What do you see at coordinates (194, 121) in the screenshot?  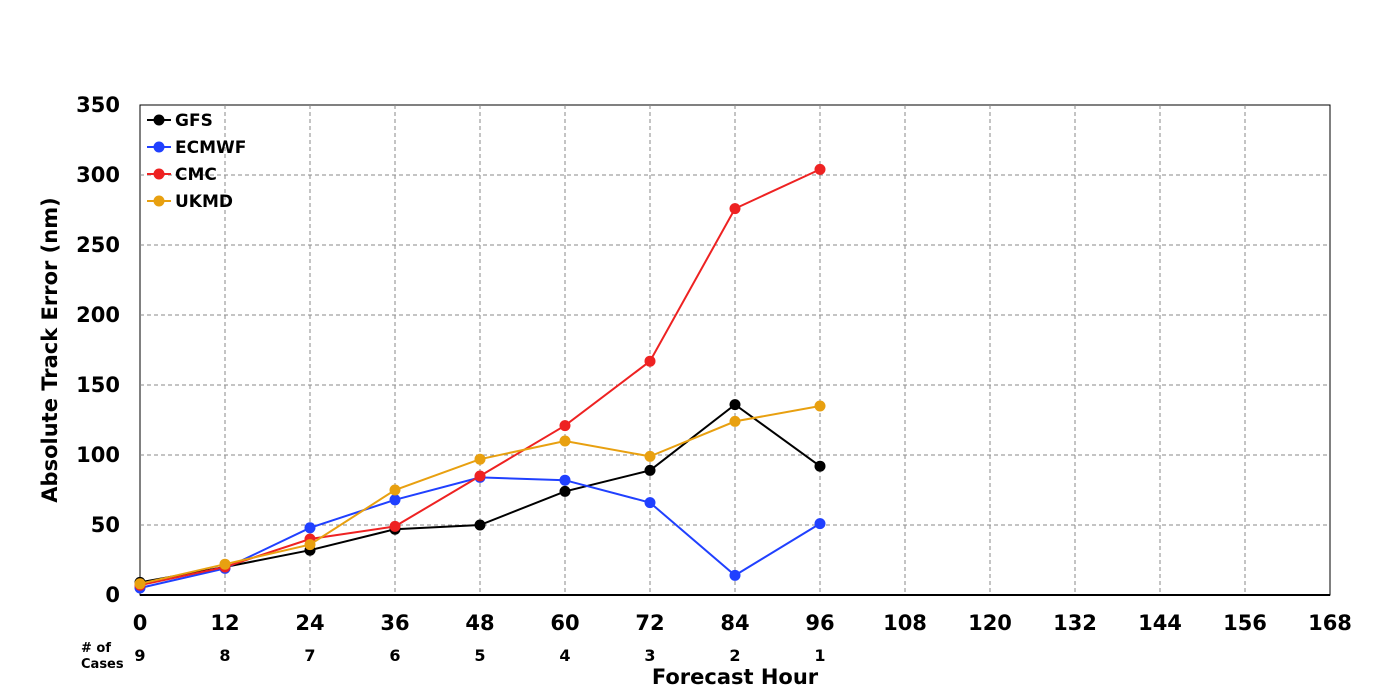 I see `legend-label: GFS` at bounding box center [194, 121].